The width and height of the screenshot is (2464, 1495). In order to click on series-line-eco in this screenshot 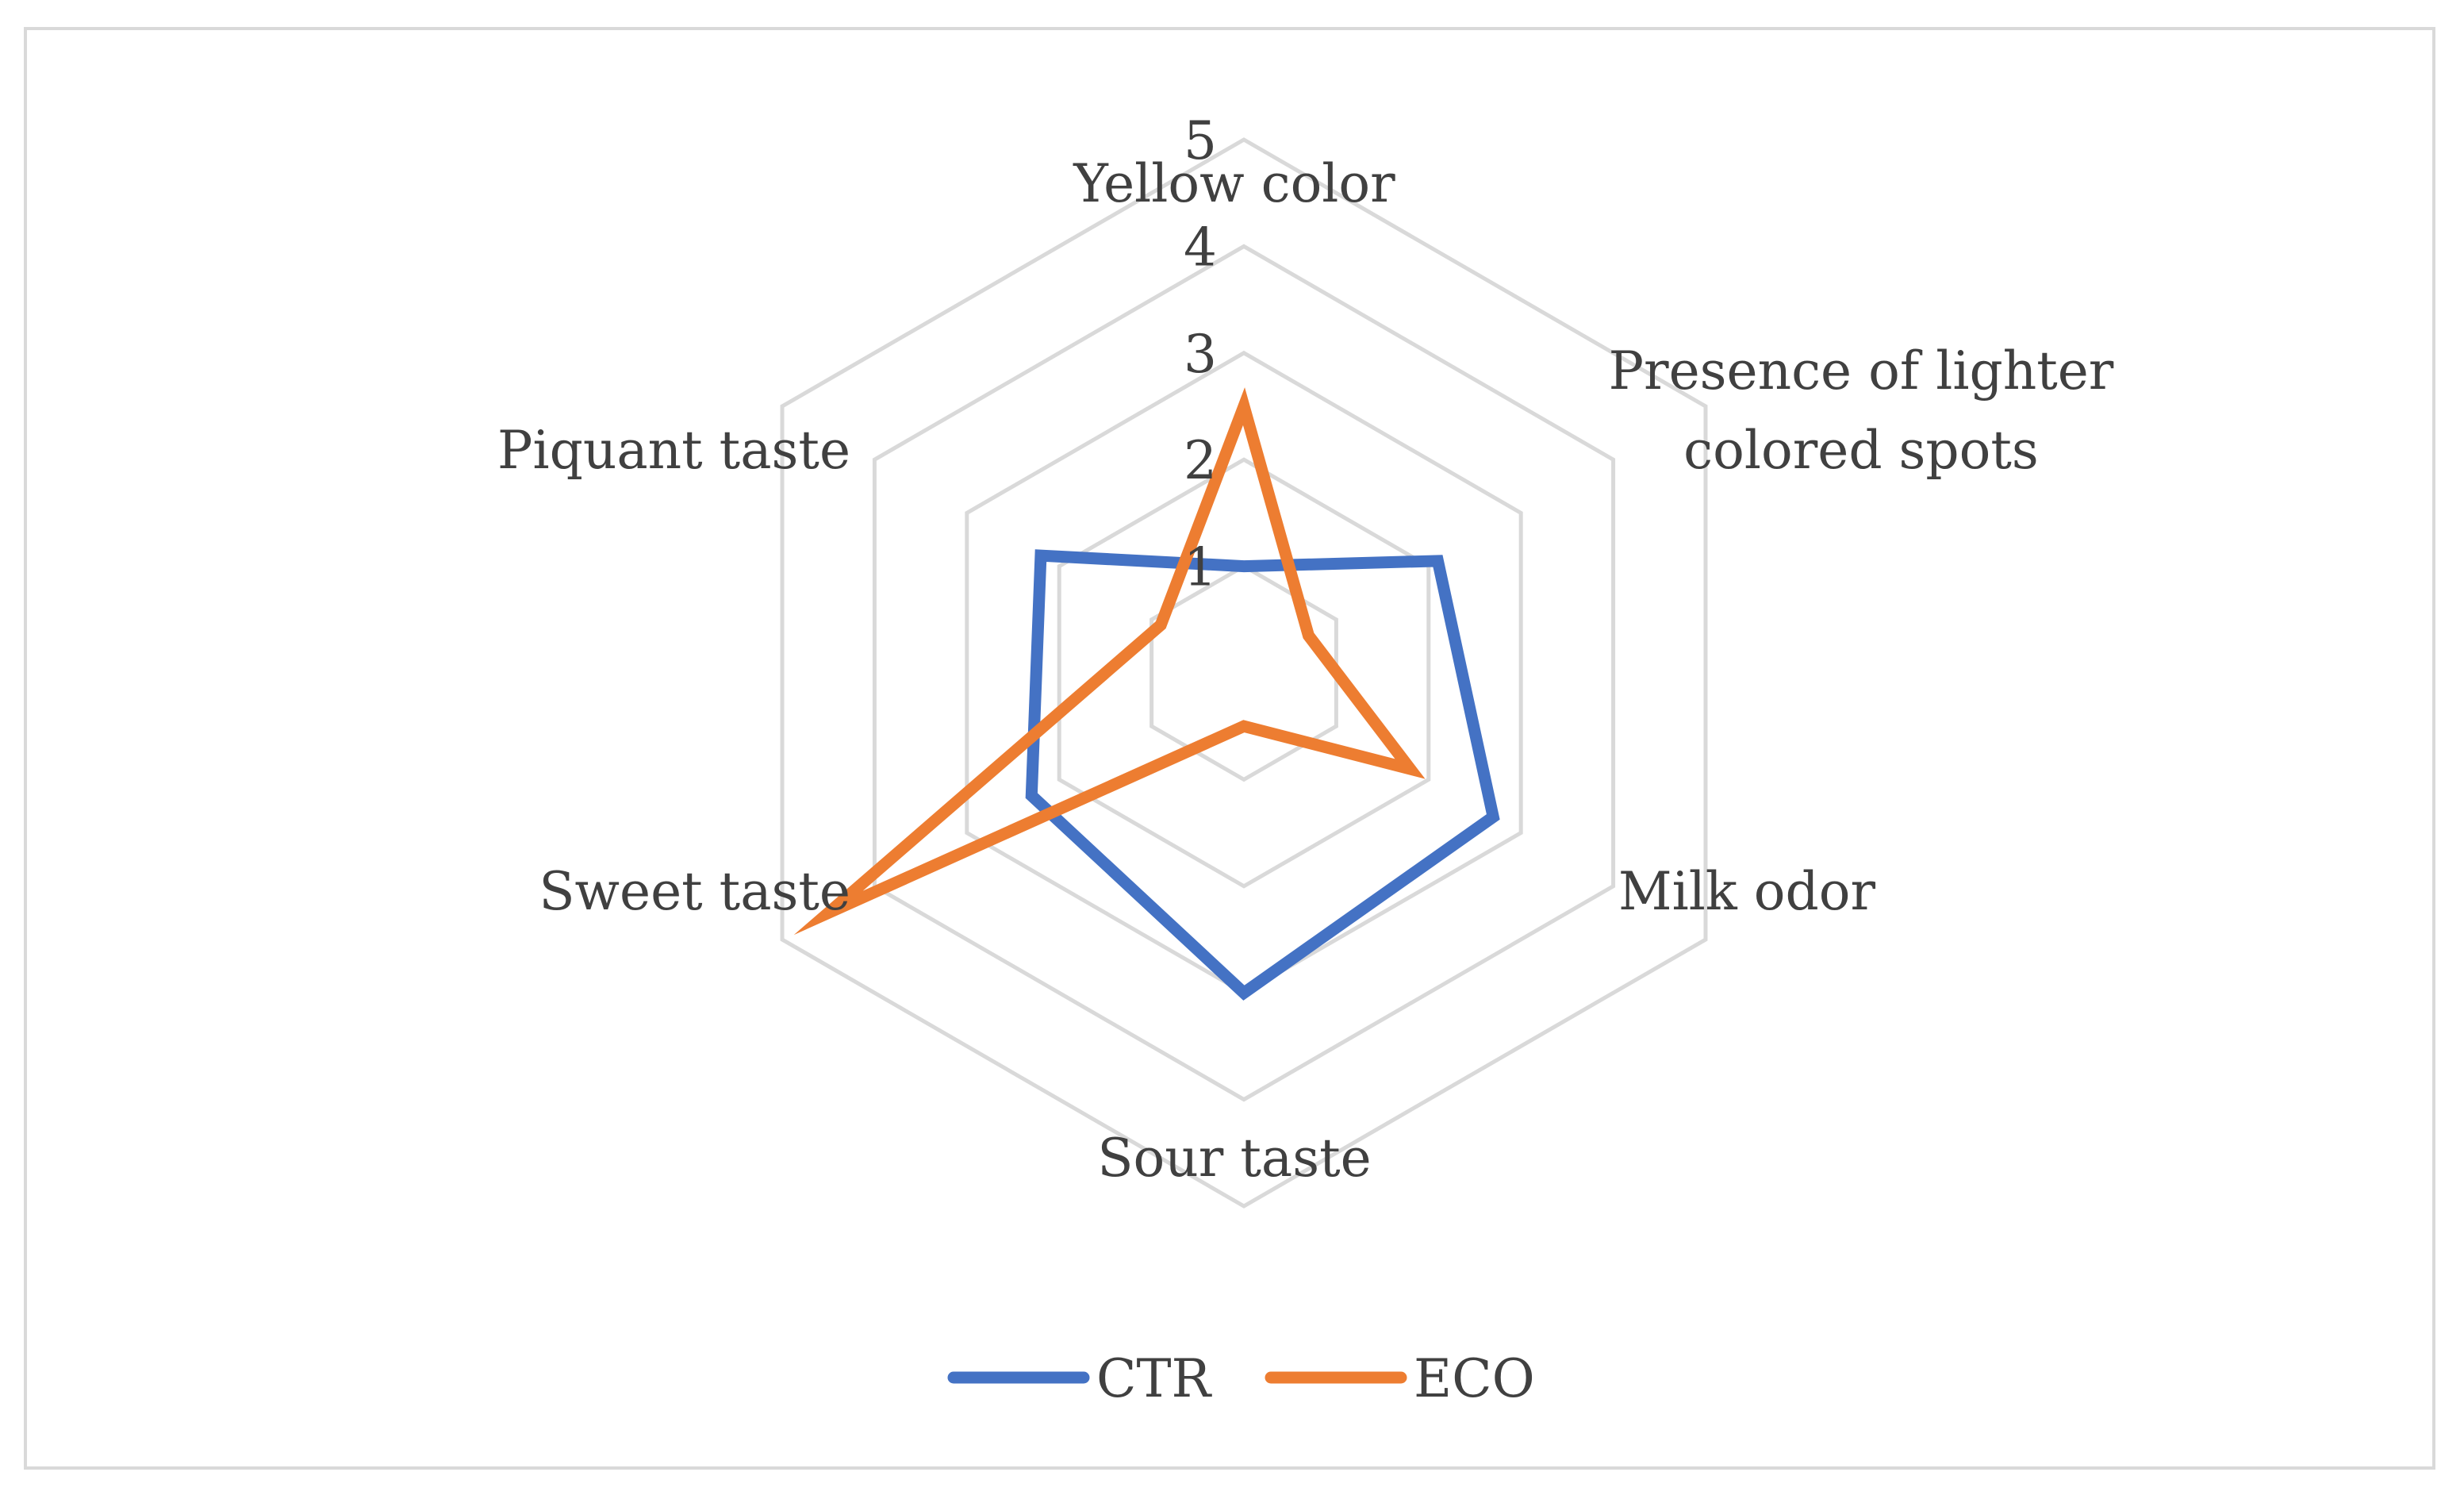, I will do `click(1109, 661)`.